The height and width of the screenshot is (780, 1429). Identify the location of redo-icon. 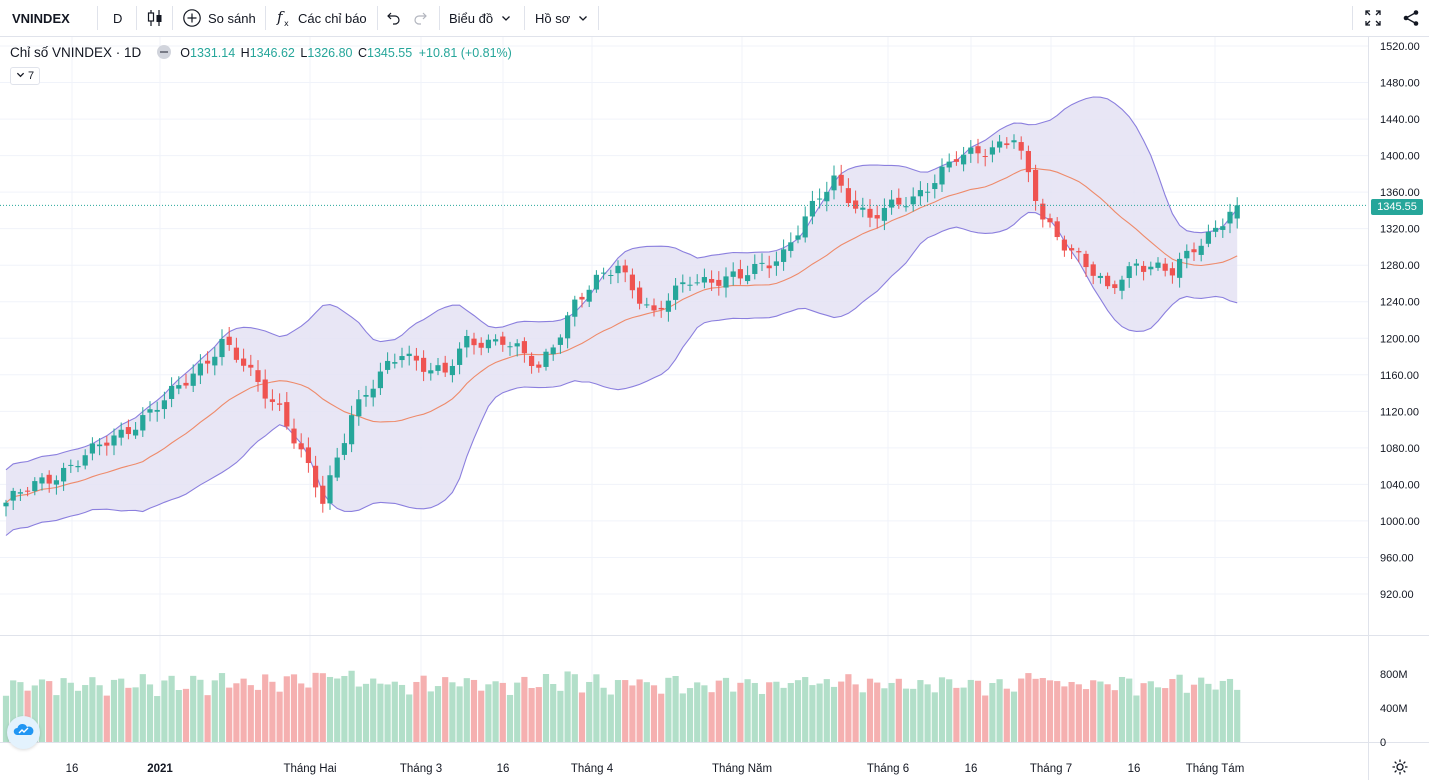
(420, 18).